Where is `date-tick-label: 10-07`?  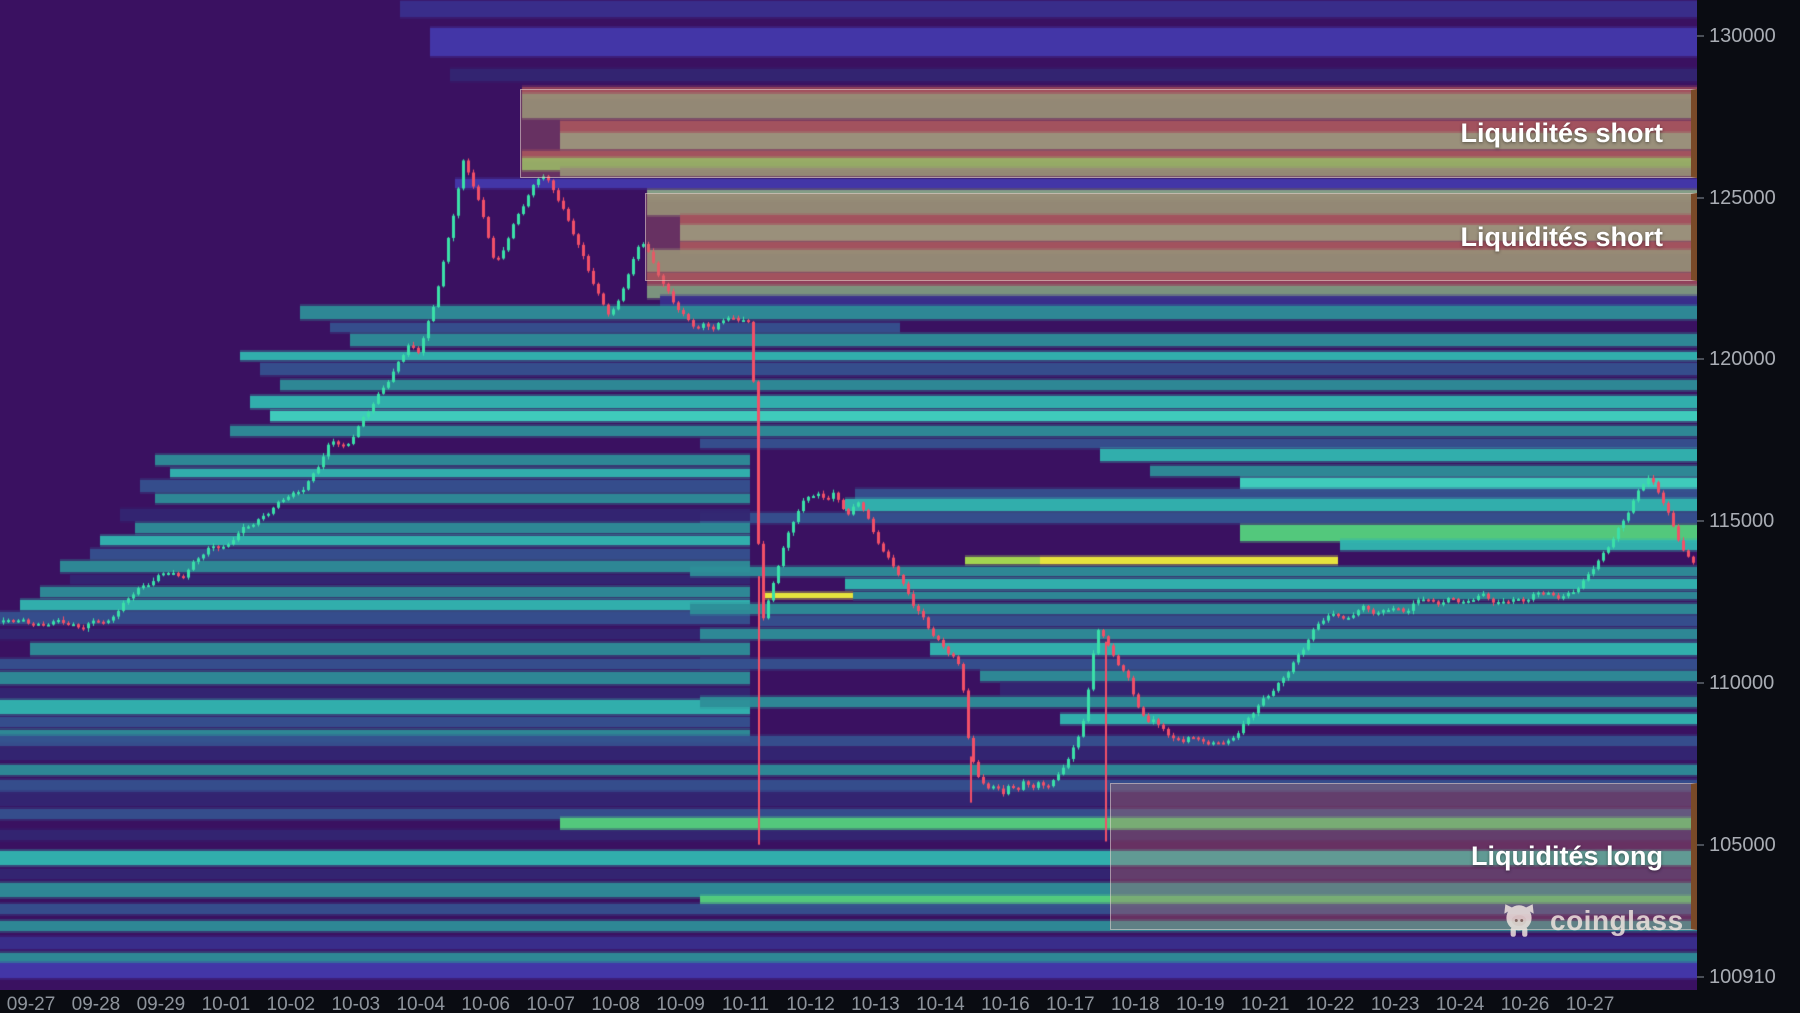 date-tick-label: 10-07 is located at coordinates (550, 1003).